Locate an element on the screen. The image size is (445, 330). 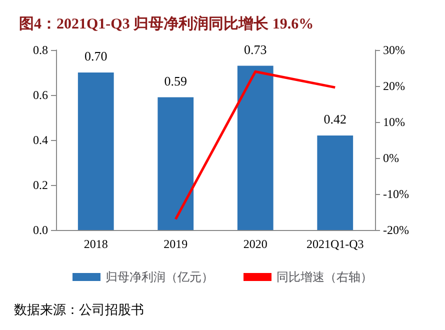
chart-title: 图4：2021Q1-Q3 归母净利润同比增长 19.6% is located at coordinates (166, 23).